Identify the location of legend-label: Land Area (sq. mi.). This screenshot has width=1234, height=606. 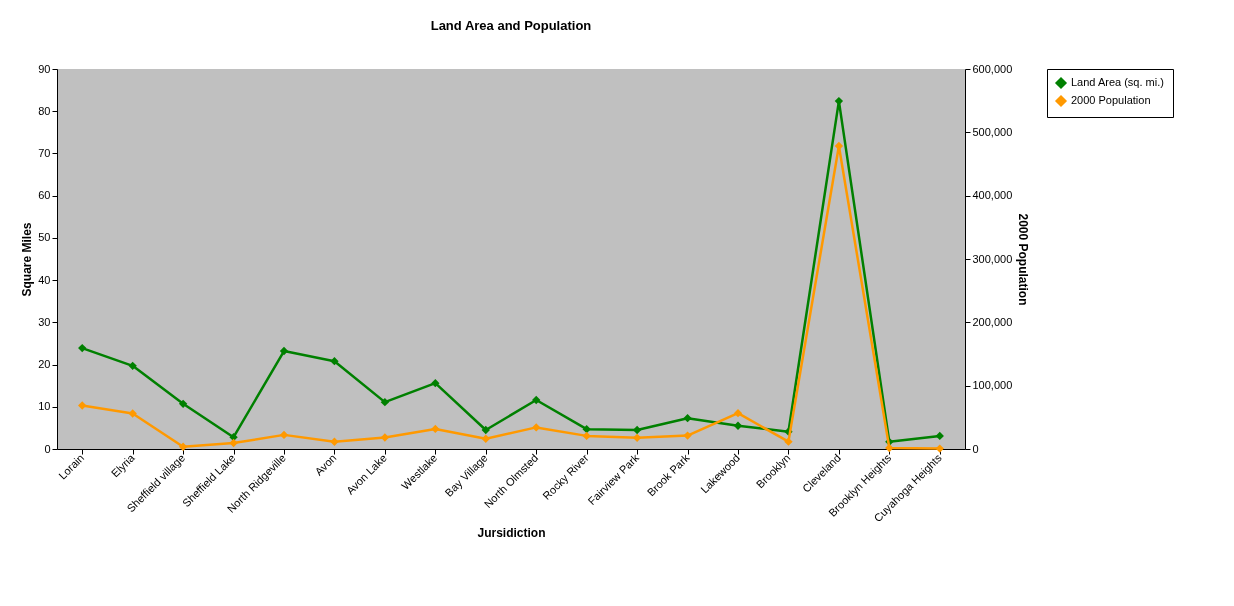
(1117, 82).